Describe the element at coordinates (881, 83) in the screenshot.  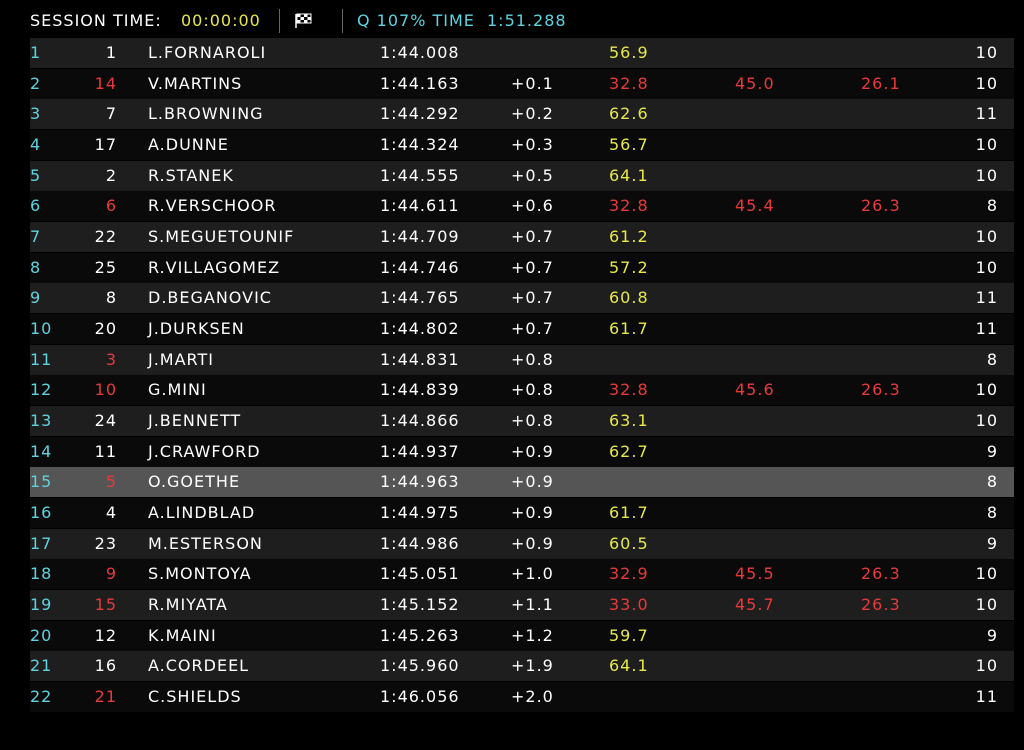
I see `sector-3: 26.1` at that location.